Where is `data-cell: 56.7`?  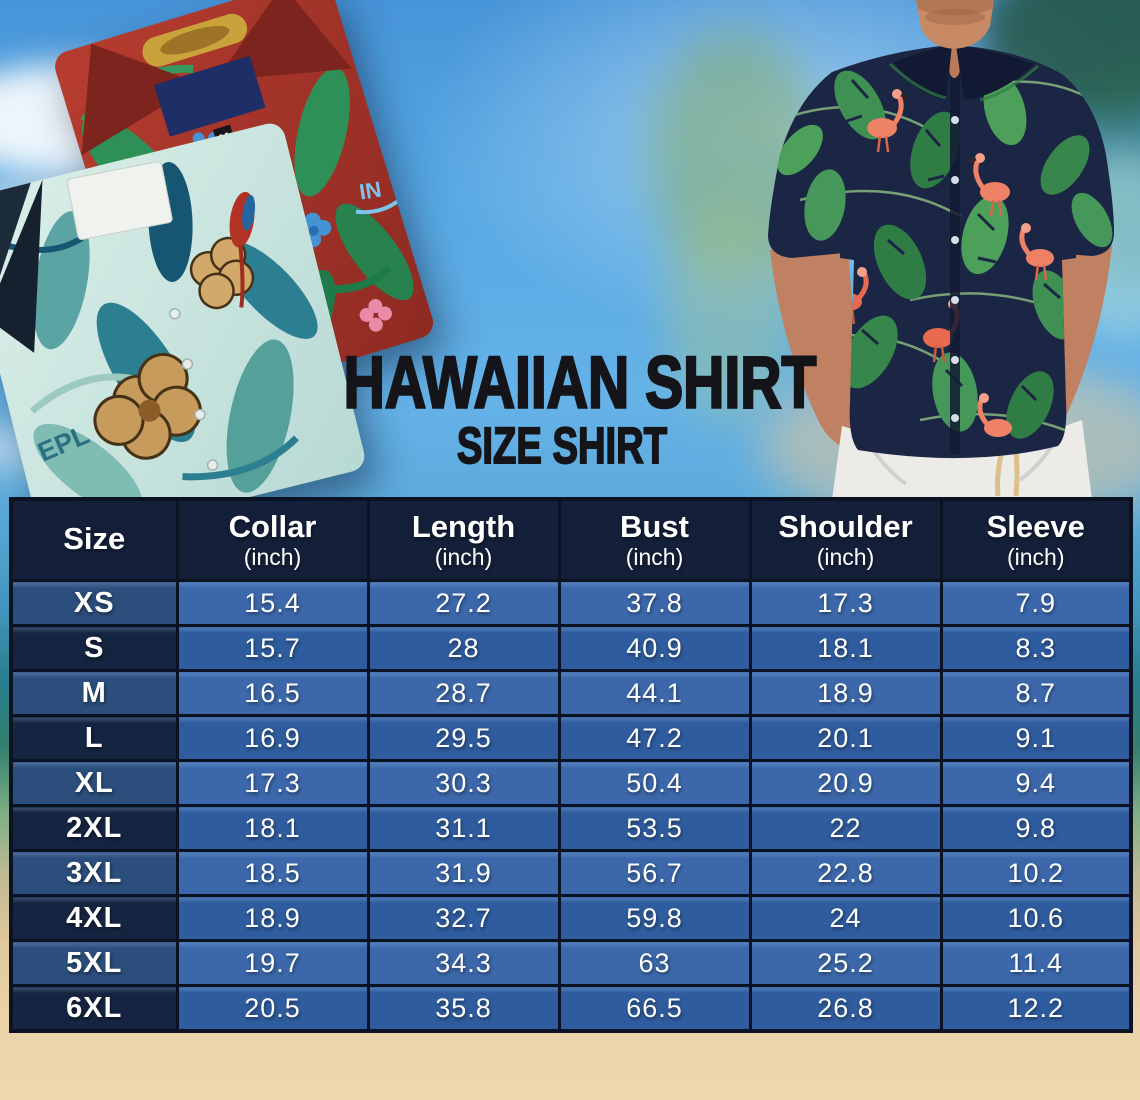 data-cell: 56.7 is located at coordinates (654, 873).